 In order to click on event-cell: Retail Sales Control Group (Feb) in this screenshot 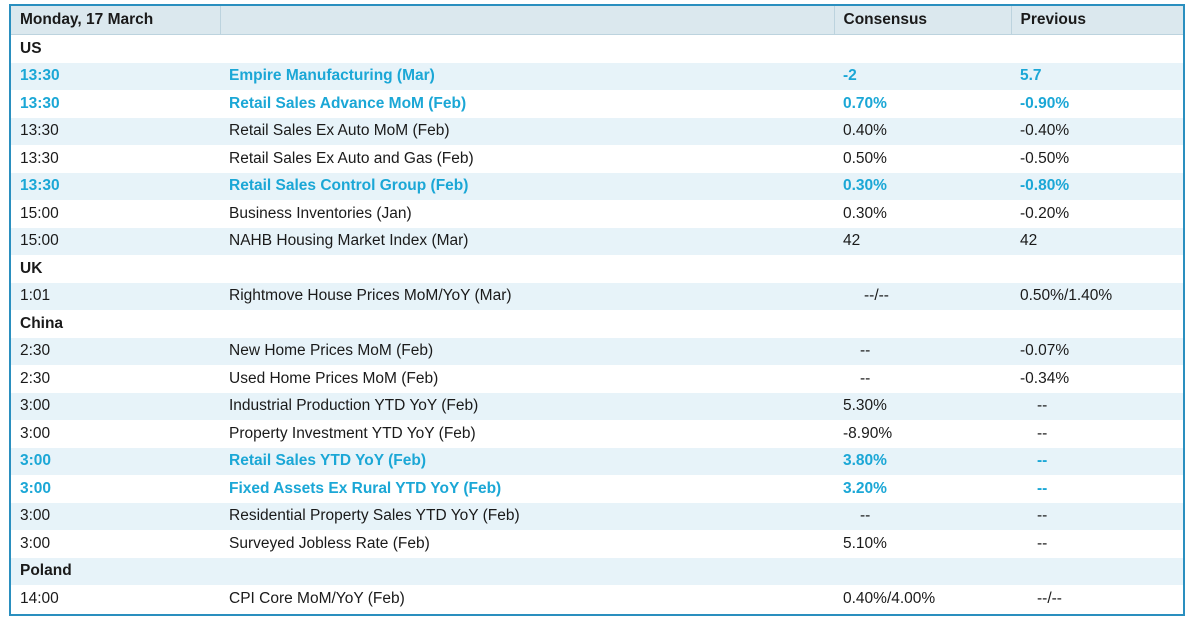, I will do `click(527, 186)`.